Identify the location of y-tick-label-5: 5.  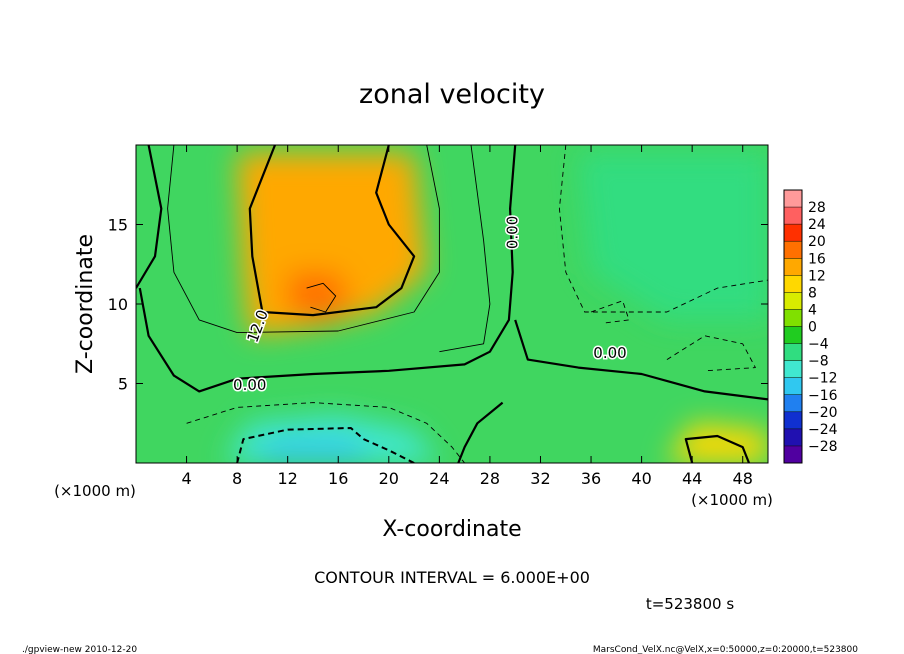
(123, 384).